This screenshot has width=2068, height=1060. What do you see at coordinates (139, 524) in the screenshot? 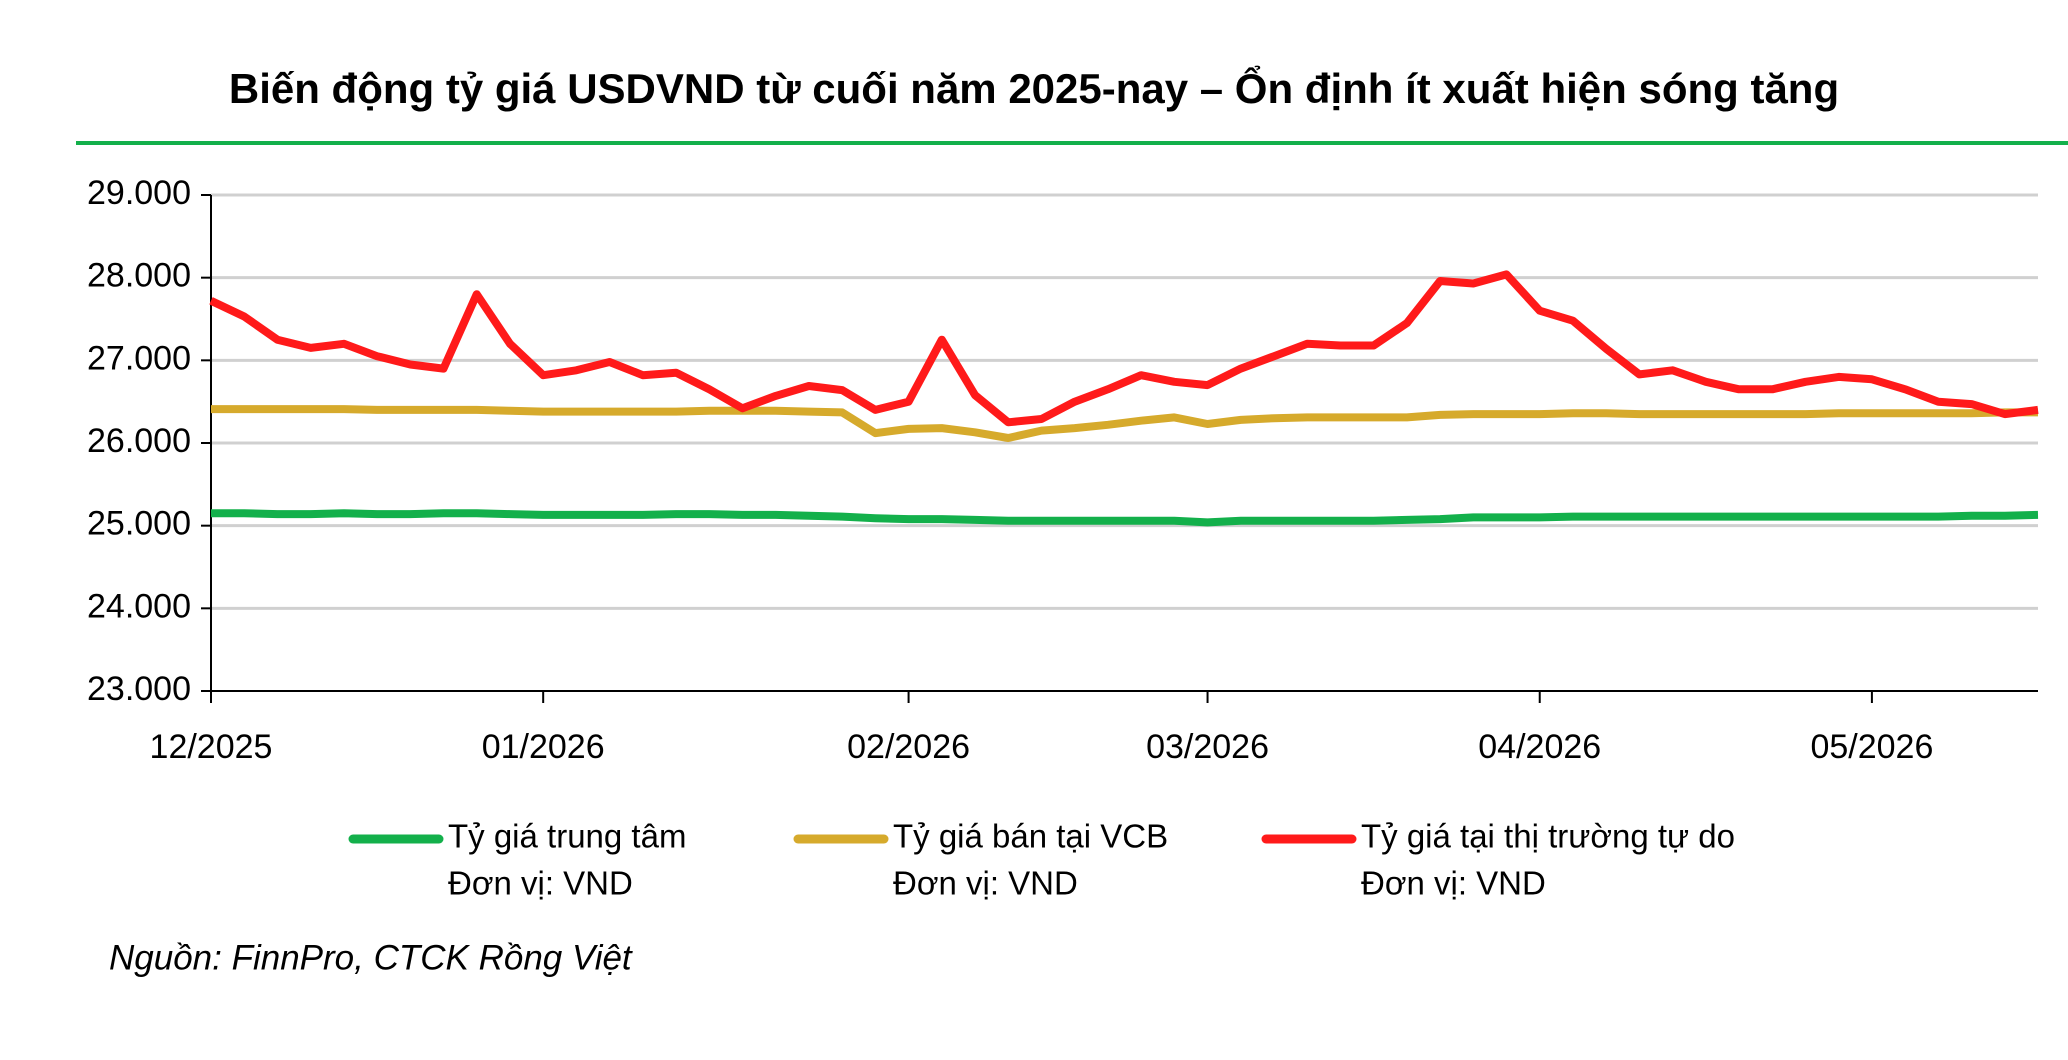
I see `y-tick-label: 25.000` at bounding box center [139, 524].